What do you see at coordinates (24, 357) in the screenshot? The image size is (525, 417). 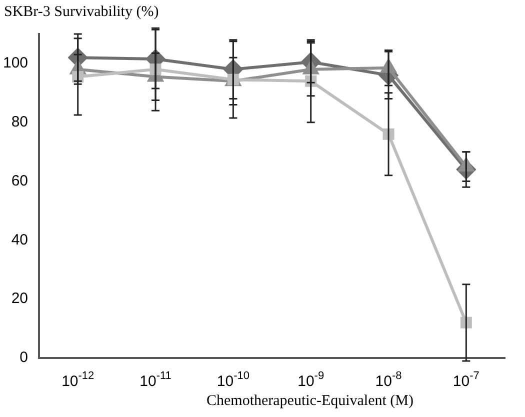 I see `y-tick-label: 0` at bounding box center [24, 357].